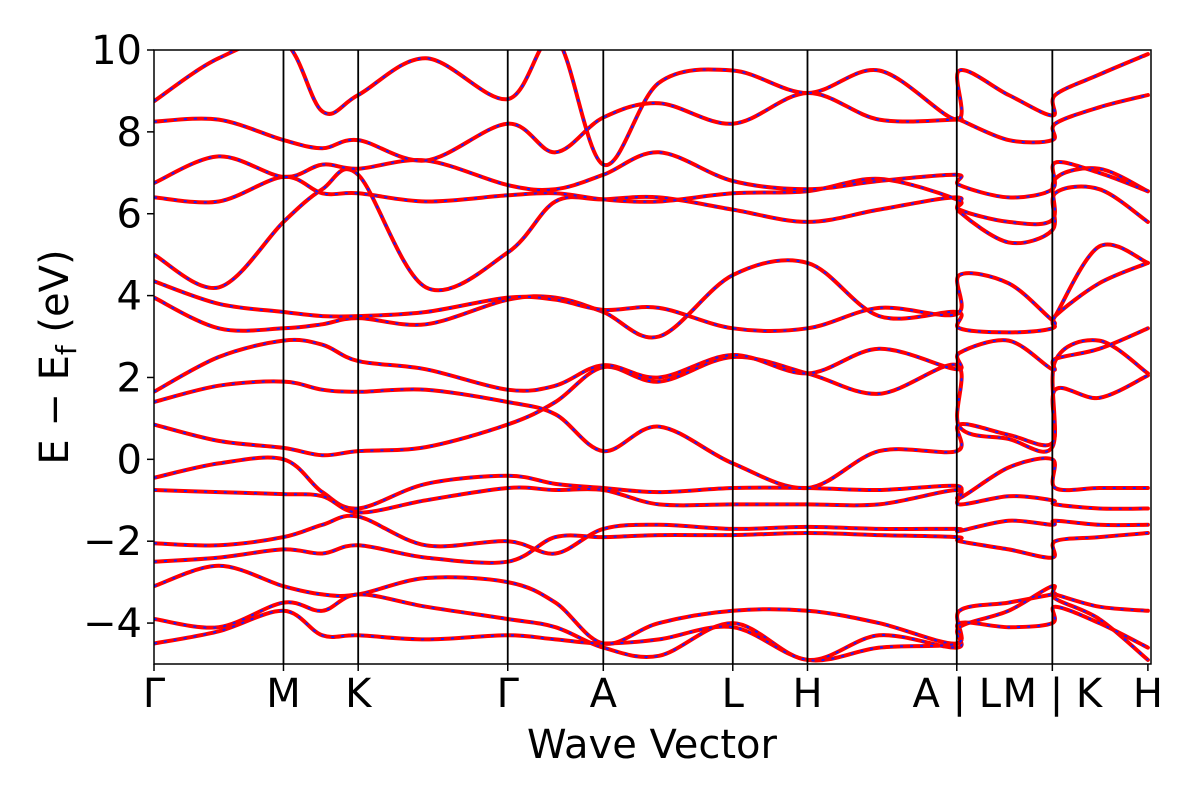 This screenshot has height=800, width=1200. I want to click on x-tick-label: A, so click(604, 694).